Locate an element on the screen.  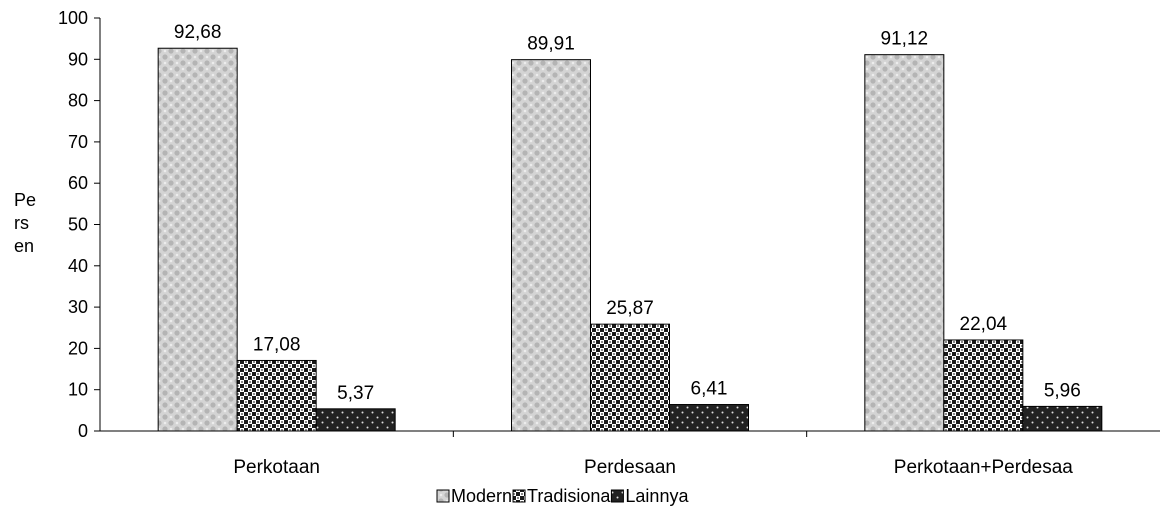
x-category-label: Perkotaan is located at coordinates (276, 467).